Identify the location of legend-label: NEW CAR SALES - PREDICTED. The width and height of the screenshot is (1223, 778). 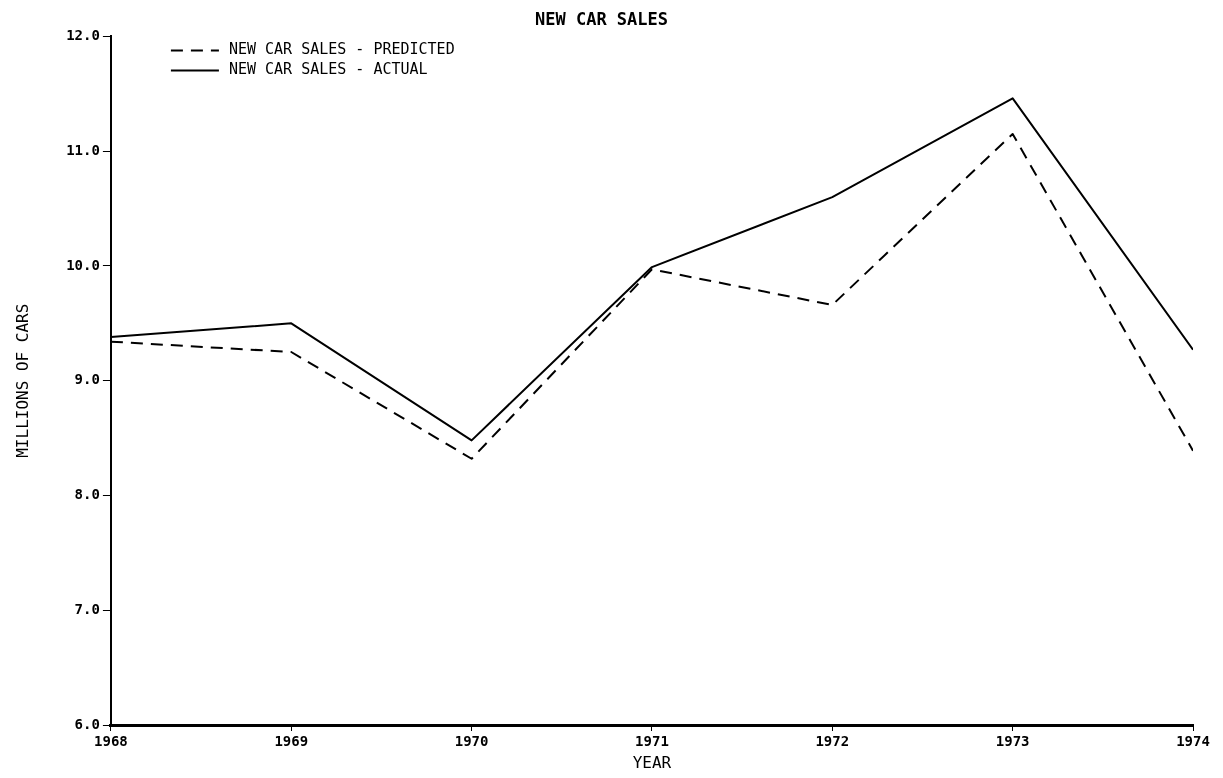
(341, 49).